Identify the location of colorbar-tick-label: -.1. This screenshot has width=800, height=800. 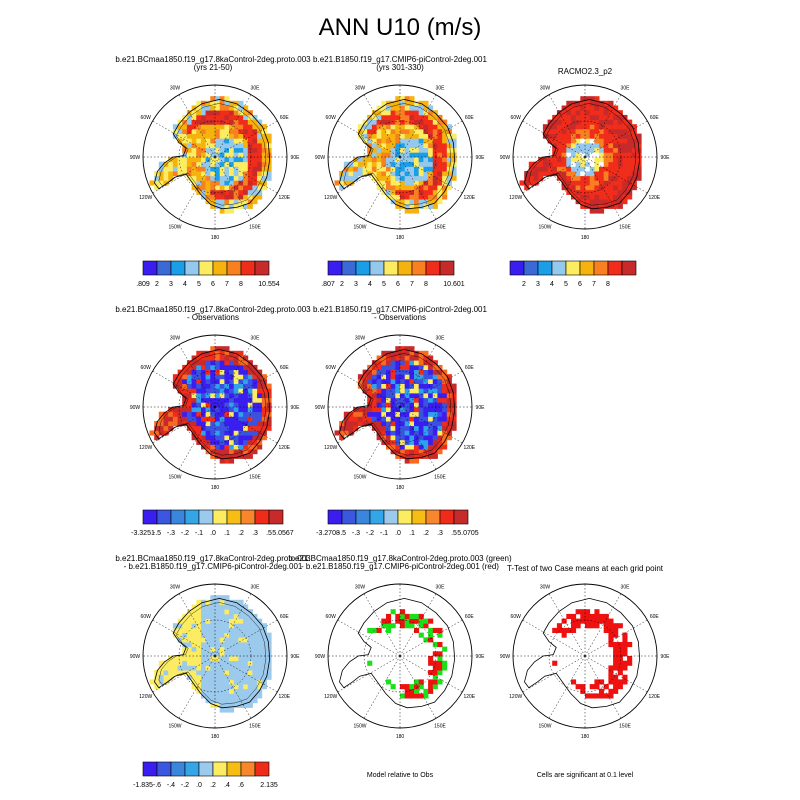
(199, 533).